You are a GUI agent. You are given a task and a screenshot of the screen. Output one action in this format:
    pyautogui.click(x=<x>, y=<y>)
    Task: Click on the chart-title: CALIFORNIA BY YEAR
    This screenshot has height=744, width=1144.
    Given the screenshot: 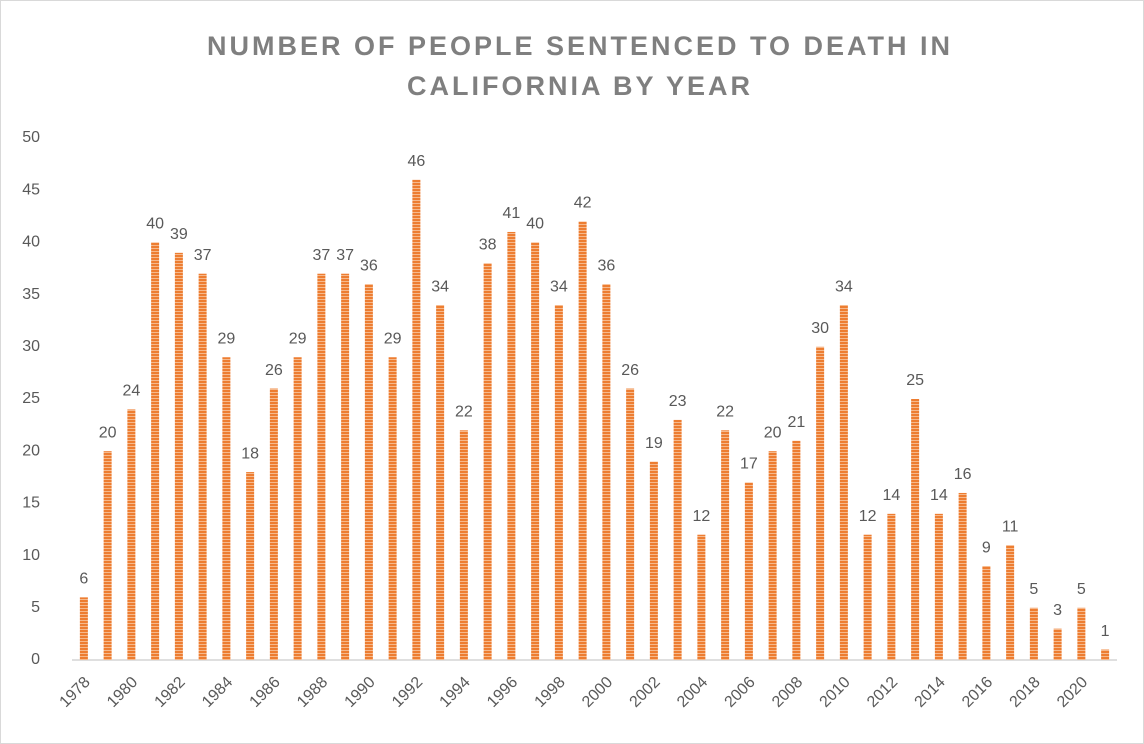 What is the action you would take?
    pyautogui.click(x=580, y=86)
    